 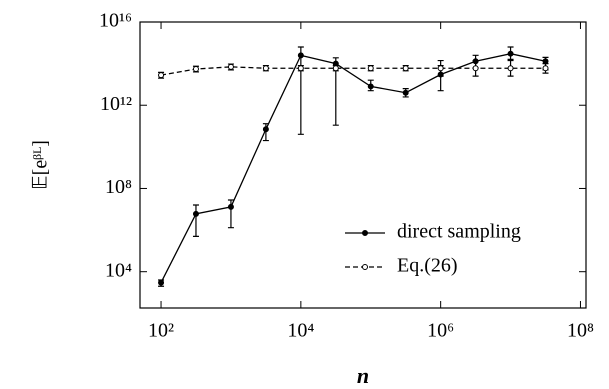 I want to click on legend-label: direct sampling, so click(x=459, y=232).